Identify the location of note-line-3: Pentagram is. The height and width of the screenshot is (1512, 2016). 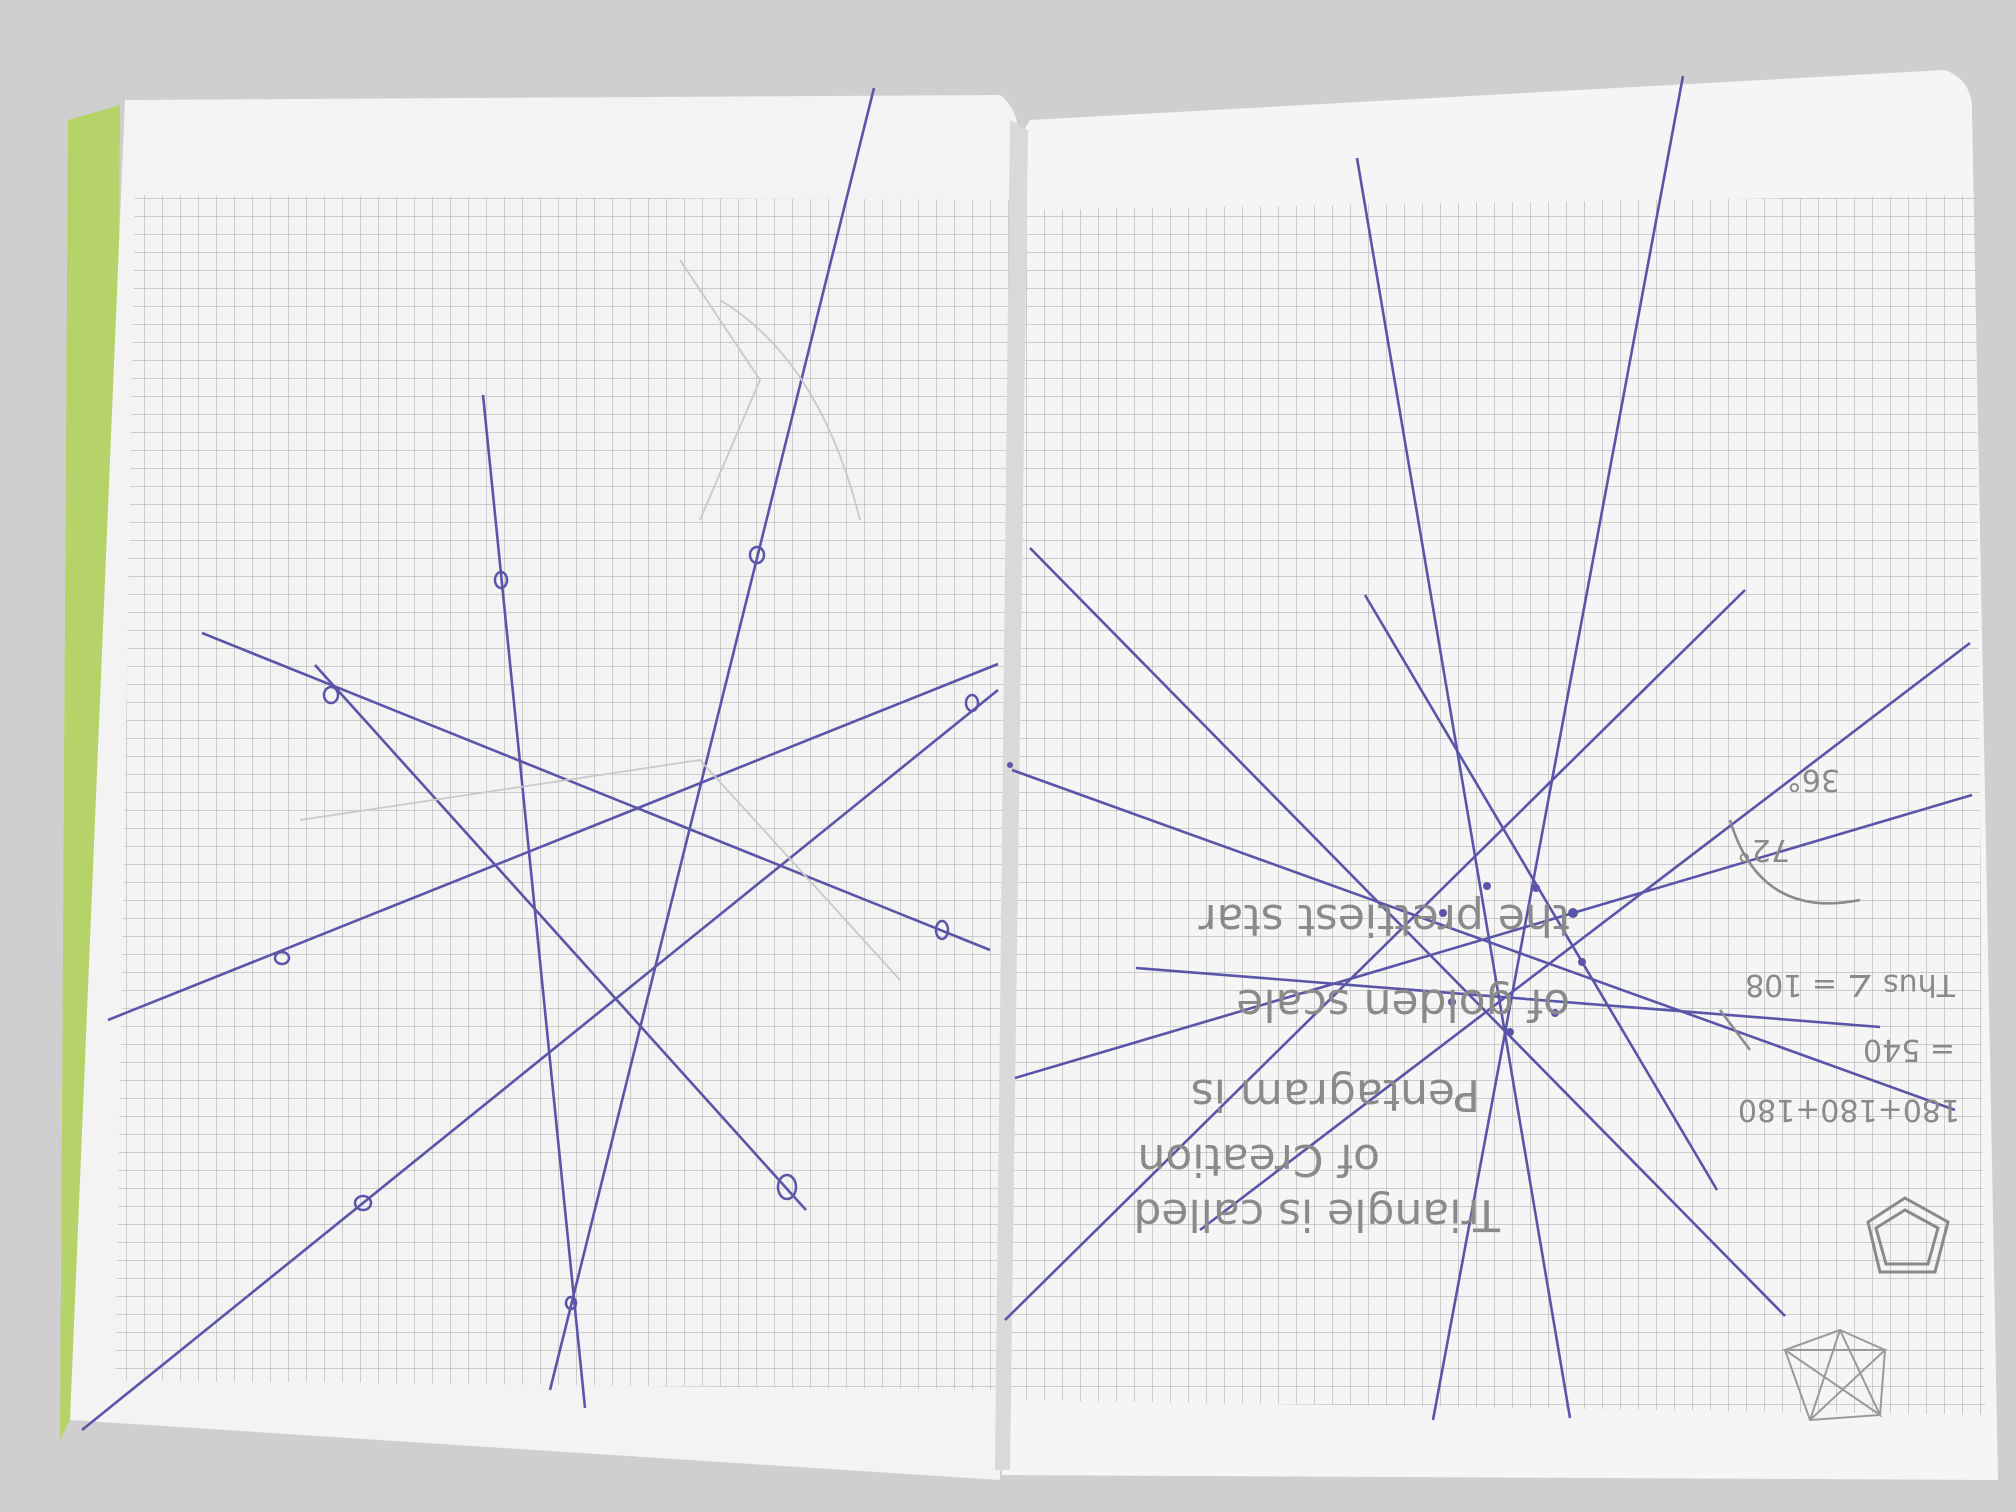
(1335, 1094).